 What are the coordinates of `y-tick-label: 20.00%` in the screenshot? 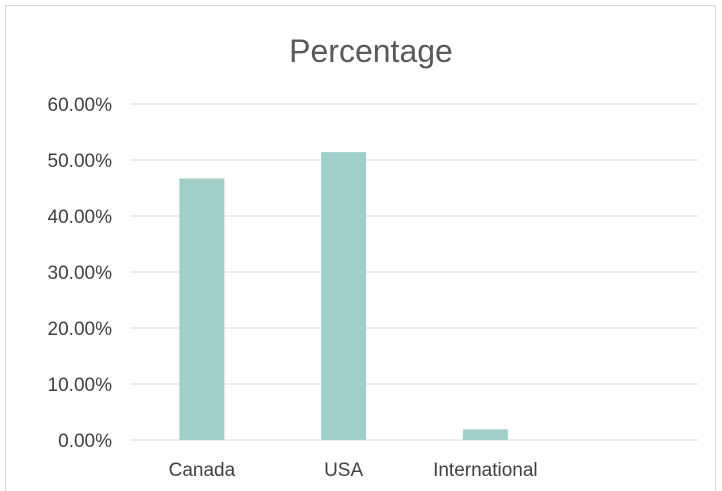 It's located at (80, 329).